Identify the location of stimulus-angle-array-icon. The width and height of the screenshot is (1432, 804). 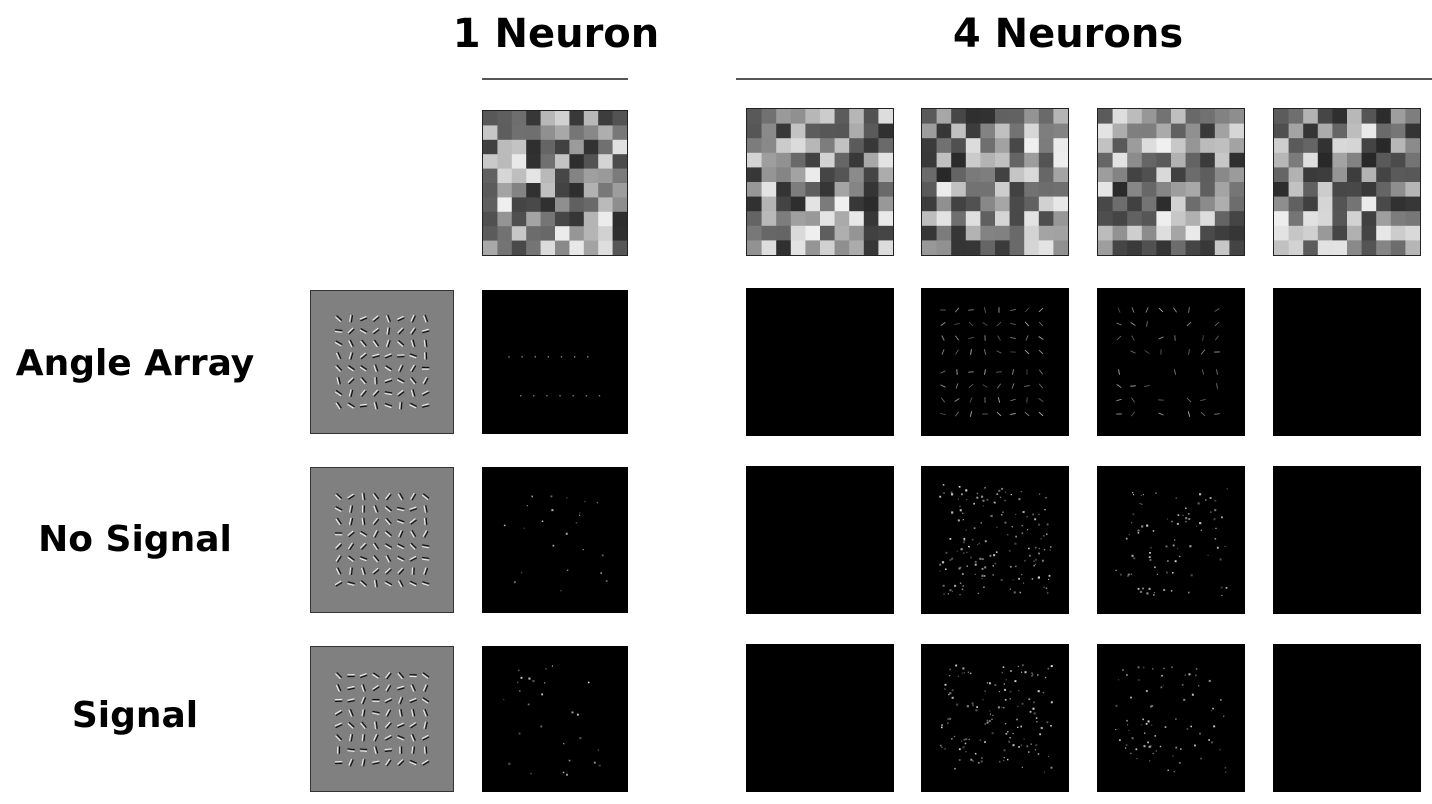
(382, 362).